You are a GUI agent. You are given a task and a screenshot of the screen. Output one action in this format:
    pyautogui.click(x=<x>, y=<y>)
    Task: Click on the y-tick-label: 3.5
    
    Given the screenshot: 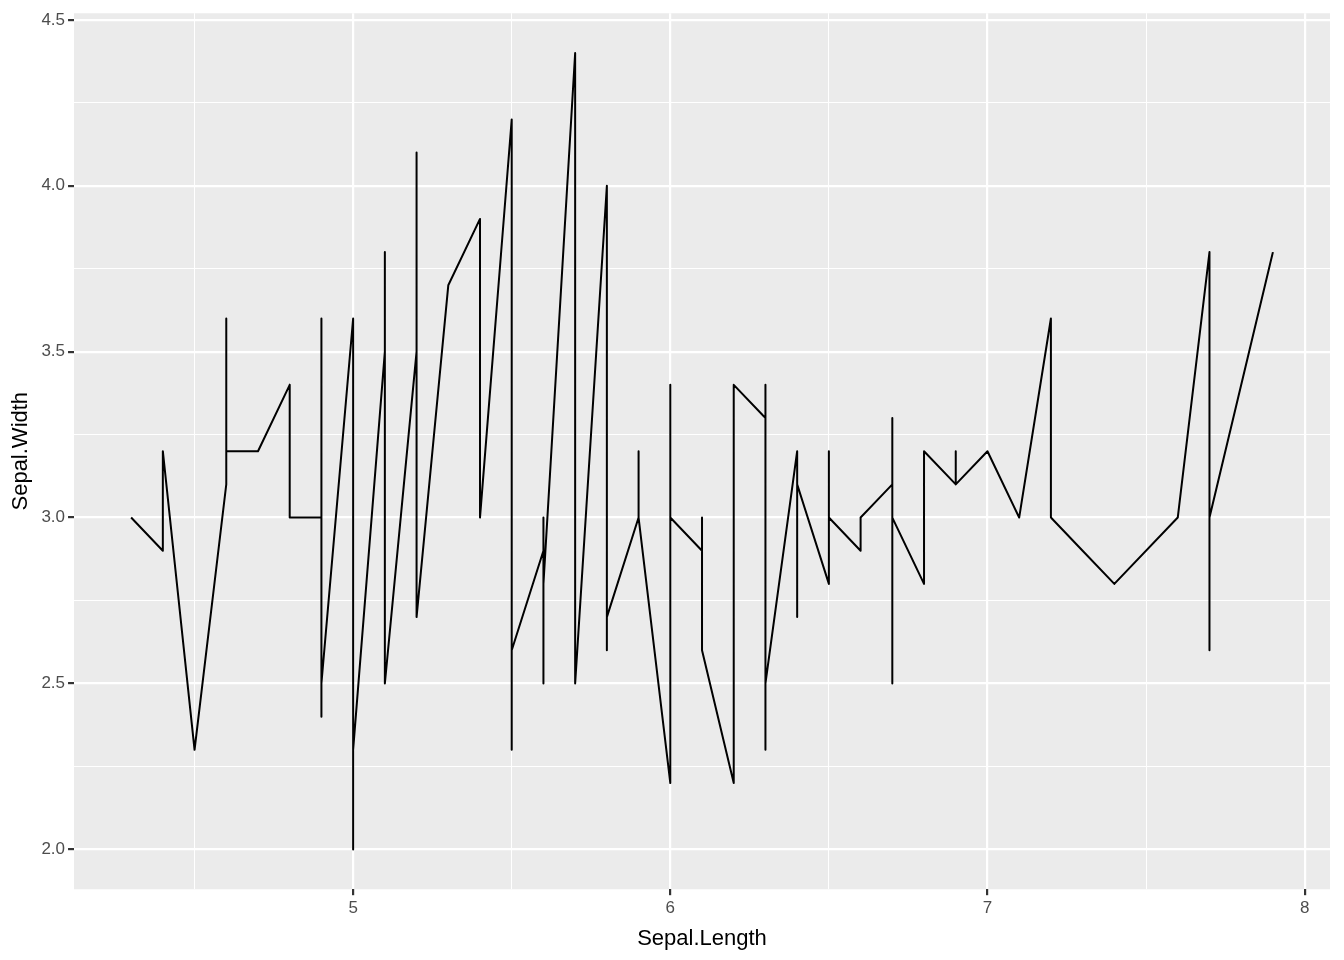 What is the action you would take?
    pyautogui.click(x=53, y=351)
    